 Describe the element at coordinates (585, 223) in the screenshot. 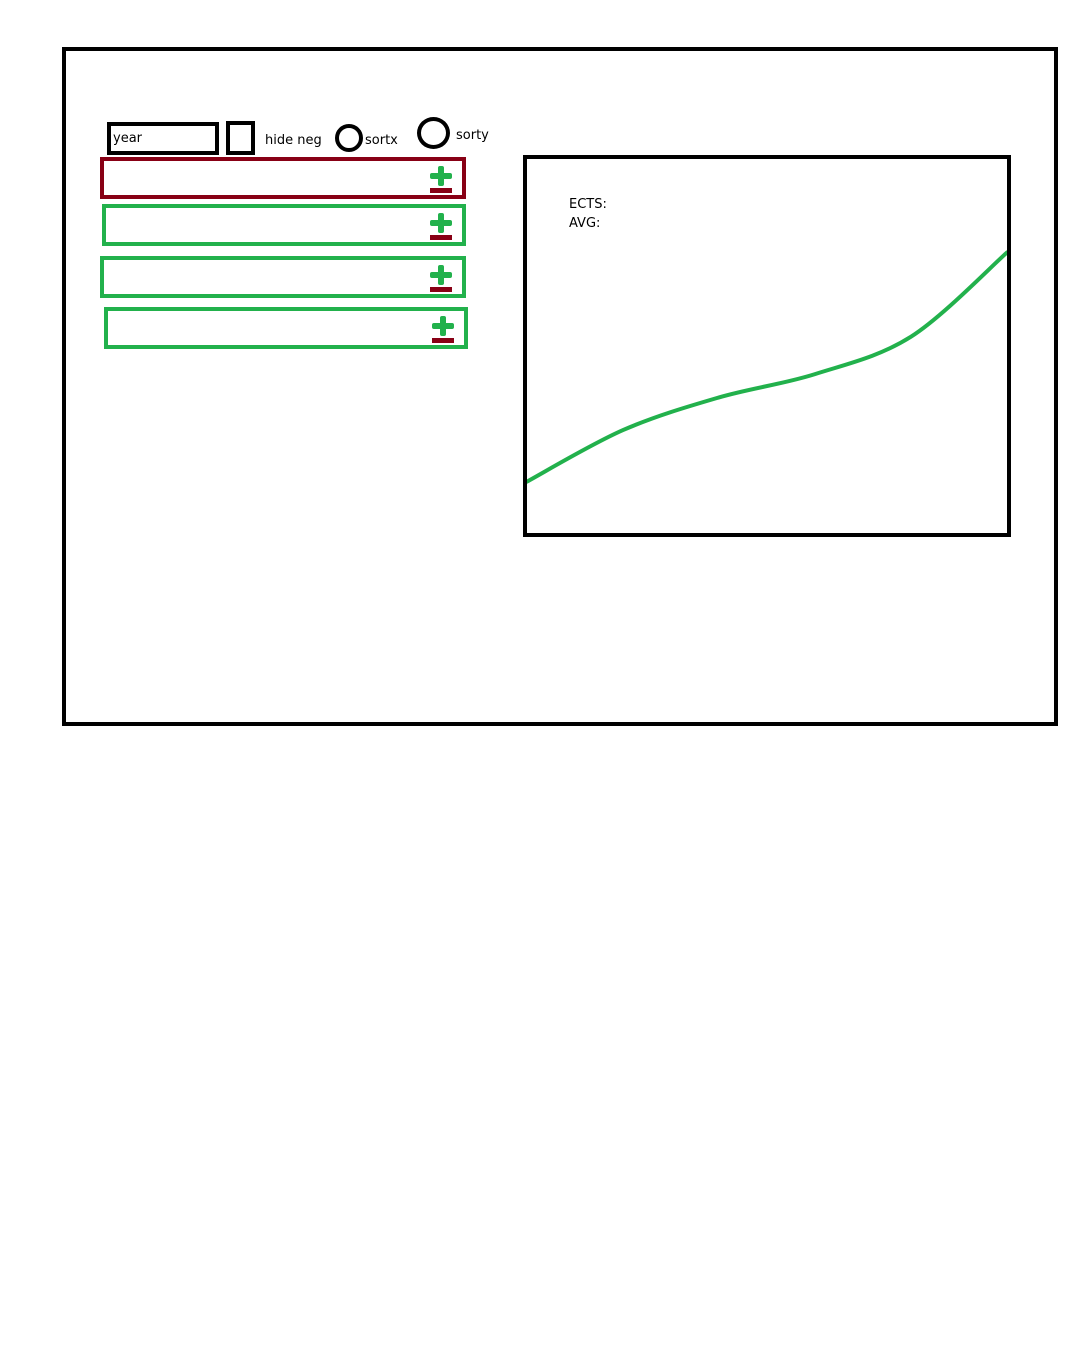

I see `avg-label: AVG:` at that location.